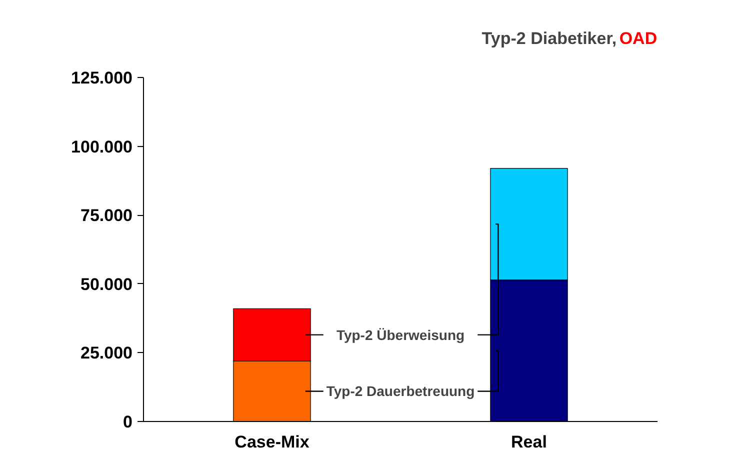 The height and width of the screenshot is (471, 754). Describe the element at coordinates (549, 38) in the screenshot. I see `chart-title: Typ-2 Diabetiker,` at that location.